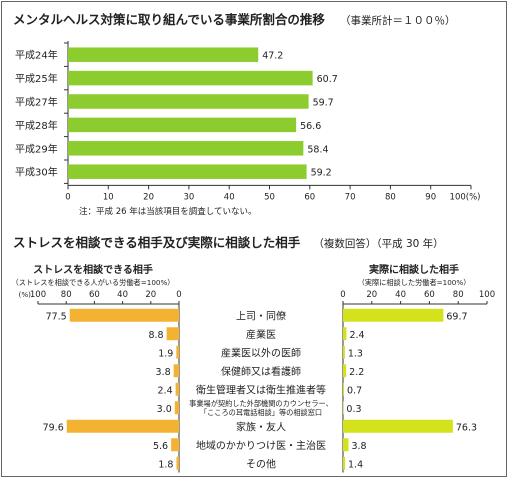 This screenshot has height=482, width=510. What do you see at coordinates (122, 295) in the screenshot?
I see `c2-left-tick-label: 40` at bounding box center [122, 295].